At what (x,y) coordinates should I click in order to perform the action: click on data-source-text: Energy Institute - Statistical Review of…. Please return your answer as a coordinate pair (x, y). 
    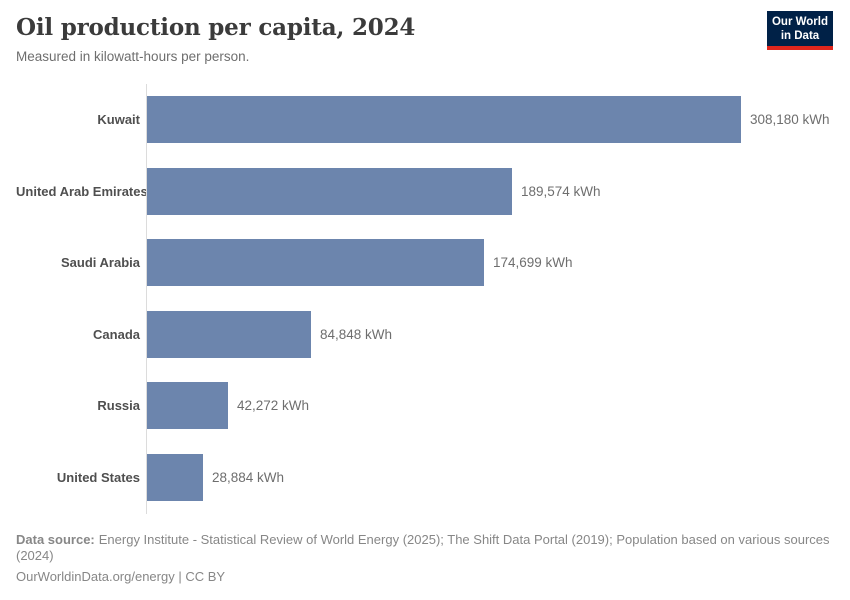
    Looking at the image, I should click on (423, 547).